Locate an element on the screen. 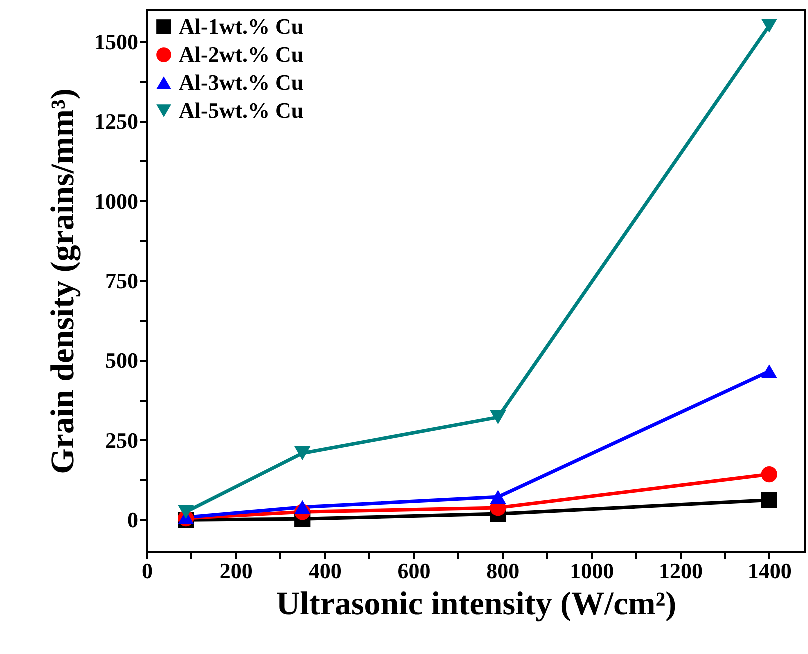 This screenshot has width=808, height=654. legend-label: Al-1wt.% Cu is located at coordinates (241, 26).